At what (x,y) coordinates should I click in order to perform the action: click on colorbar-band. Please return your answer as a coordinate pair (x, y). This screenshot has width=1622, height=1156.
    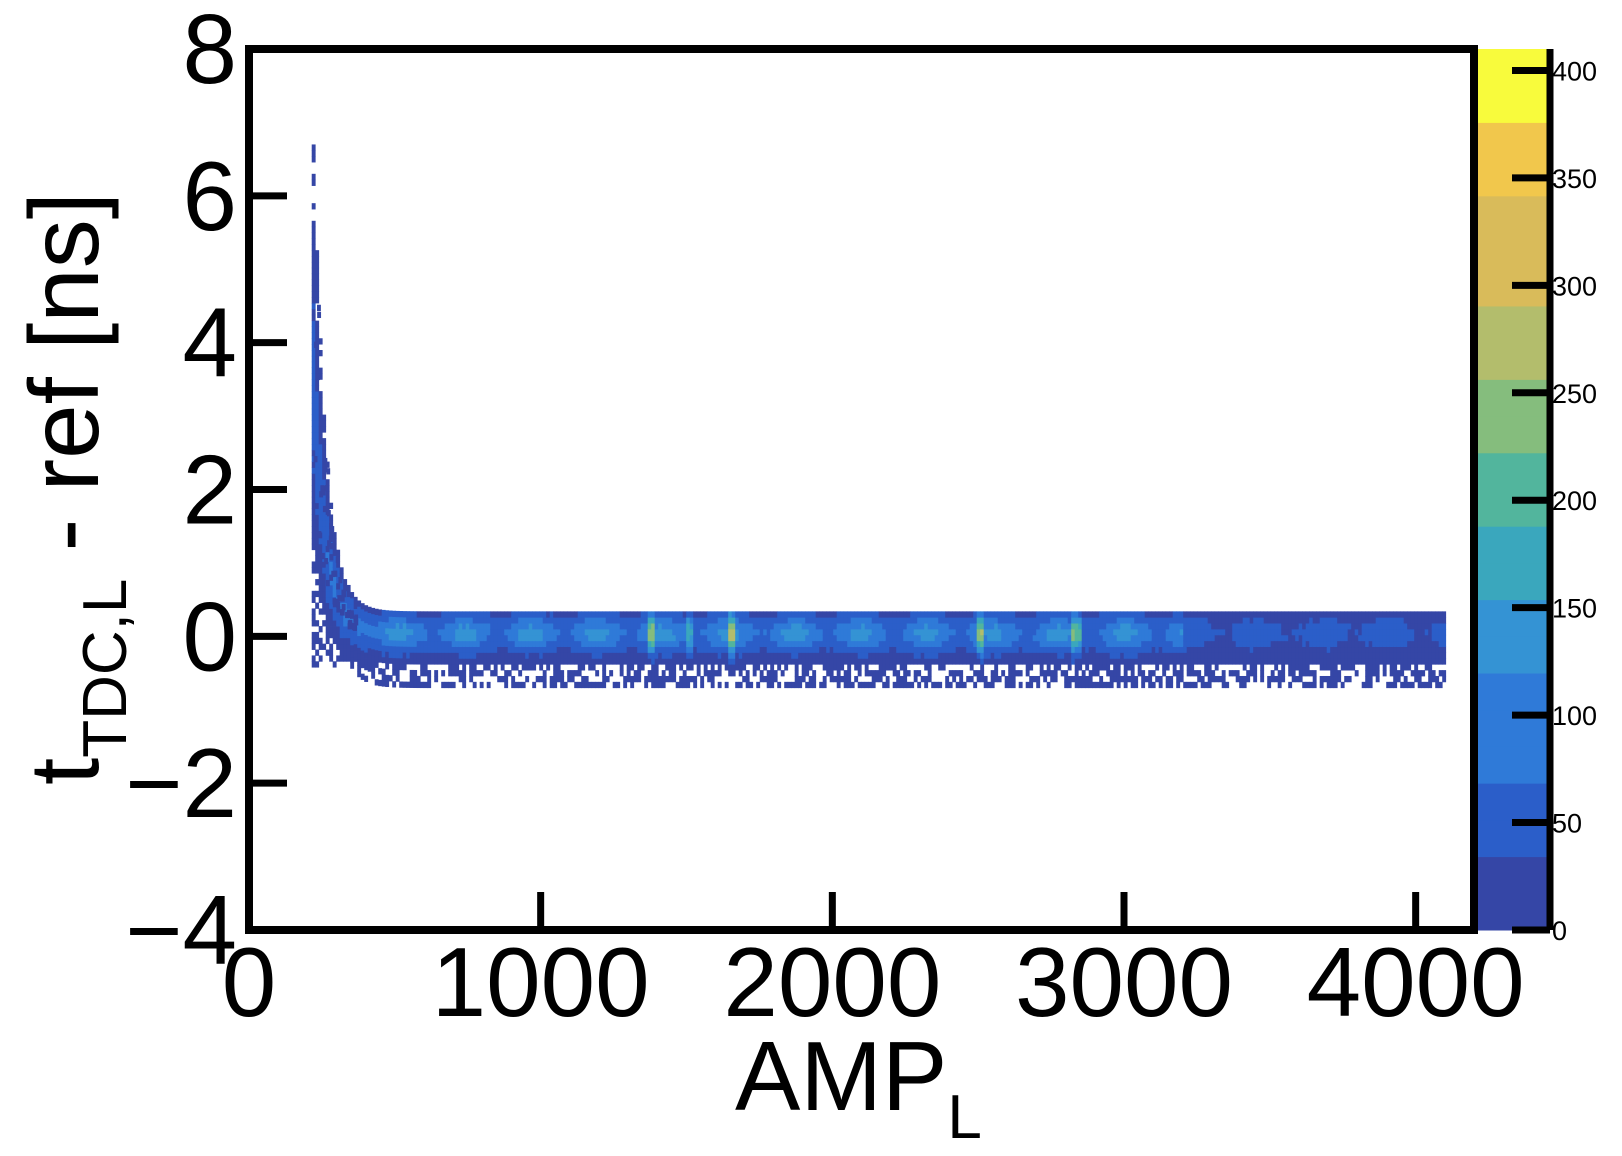
    Looking at the image, I should click on (1514, 838).